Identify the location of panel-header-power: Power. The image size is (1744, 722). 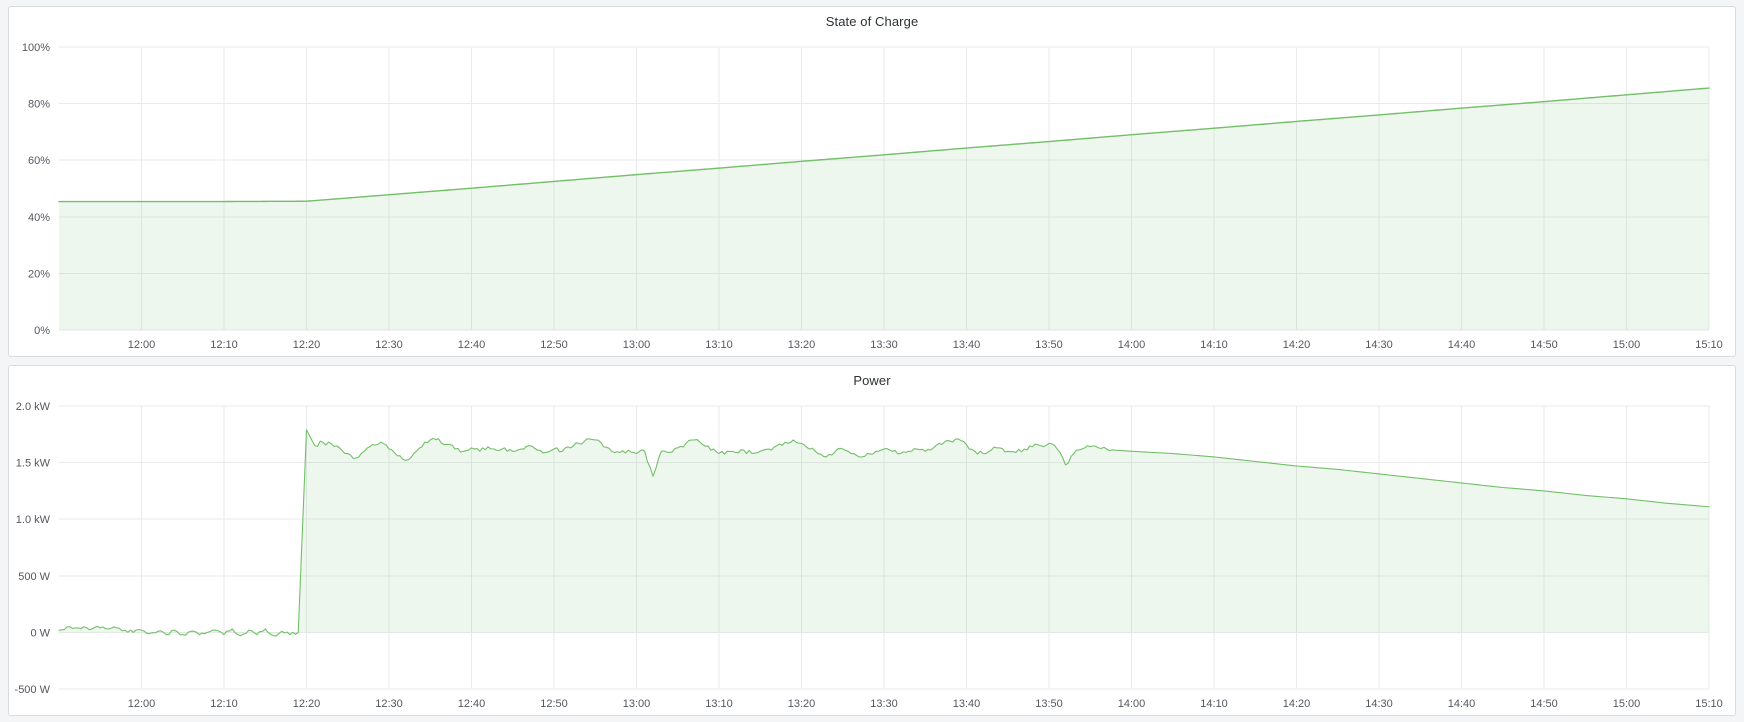
(872, 380).